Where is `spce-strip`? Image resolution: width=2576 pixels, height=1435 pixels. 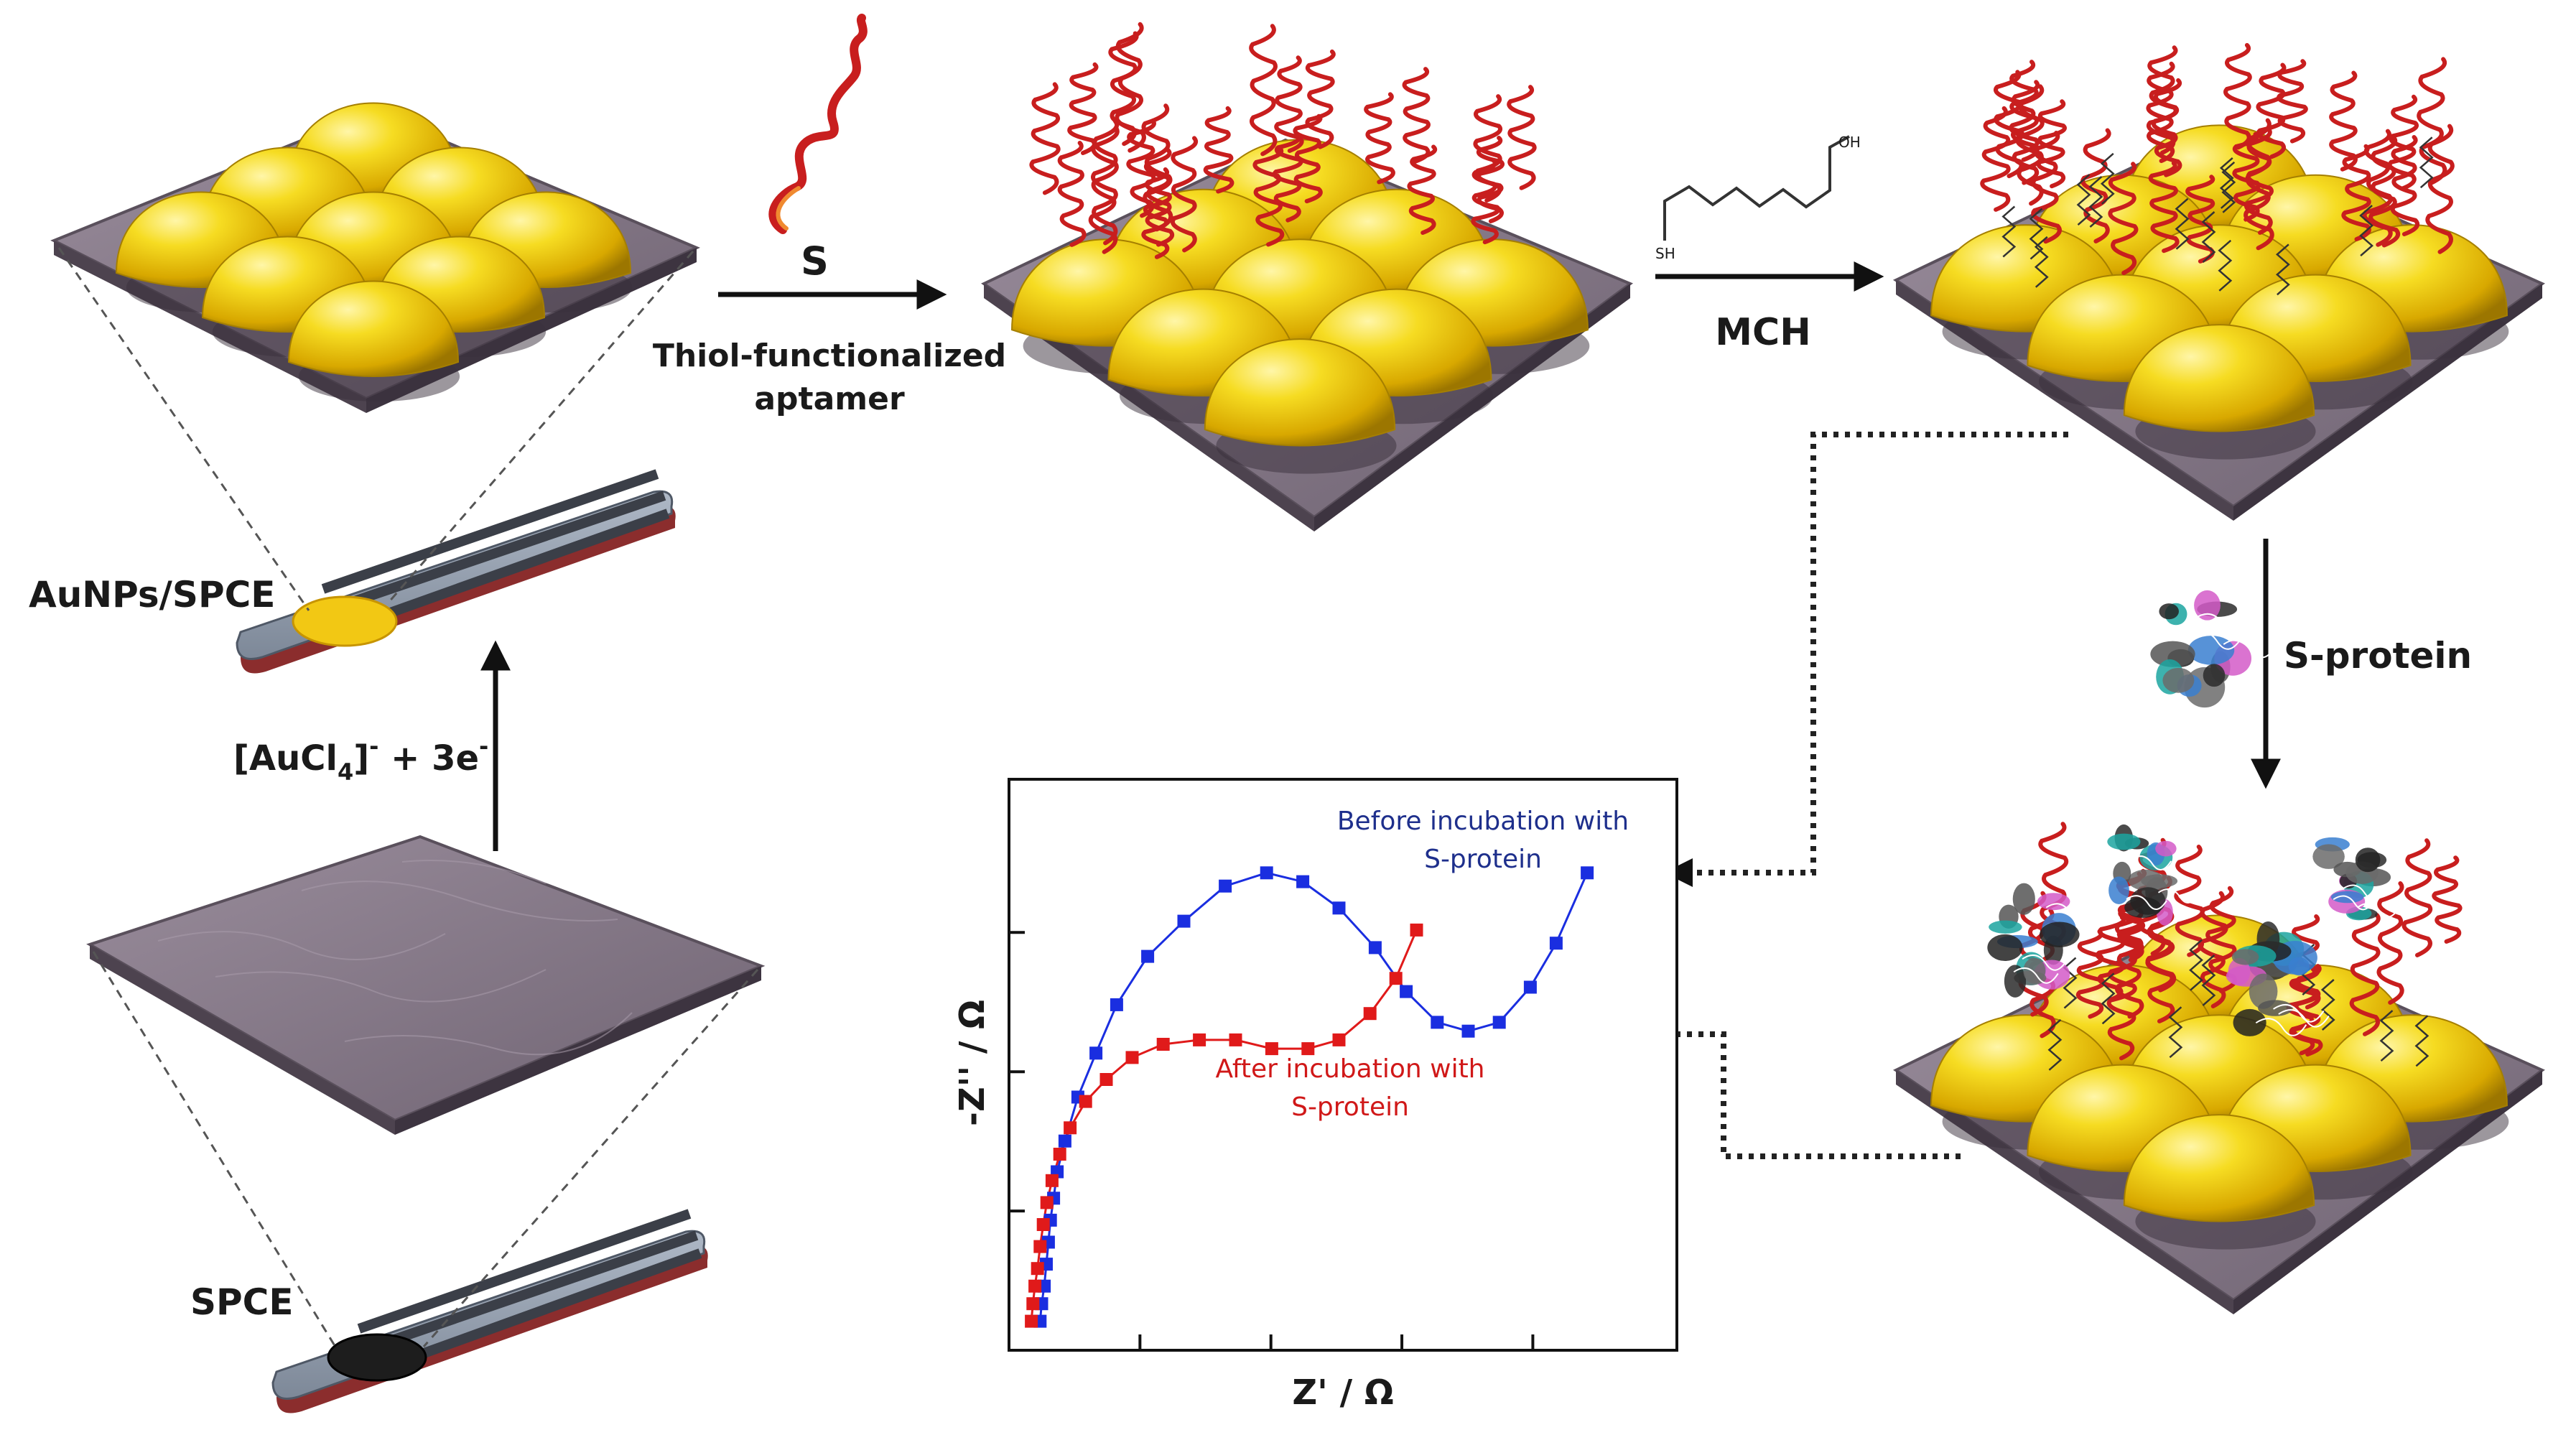 spce-strip is located at coordinates (490, 1311).